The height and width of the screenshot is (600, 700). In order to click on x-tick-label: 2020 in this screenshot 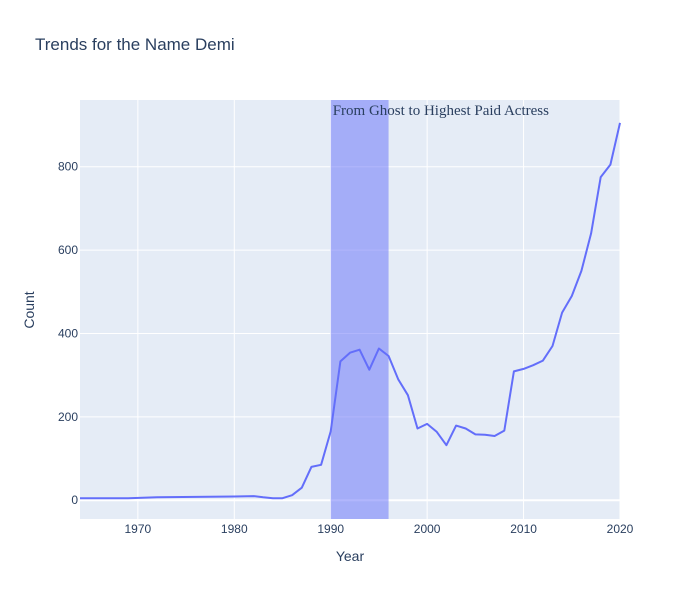, I will do `click(620, 529)`.